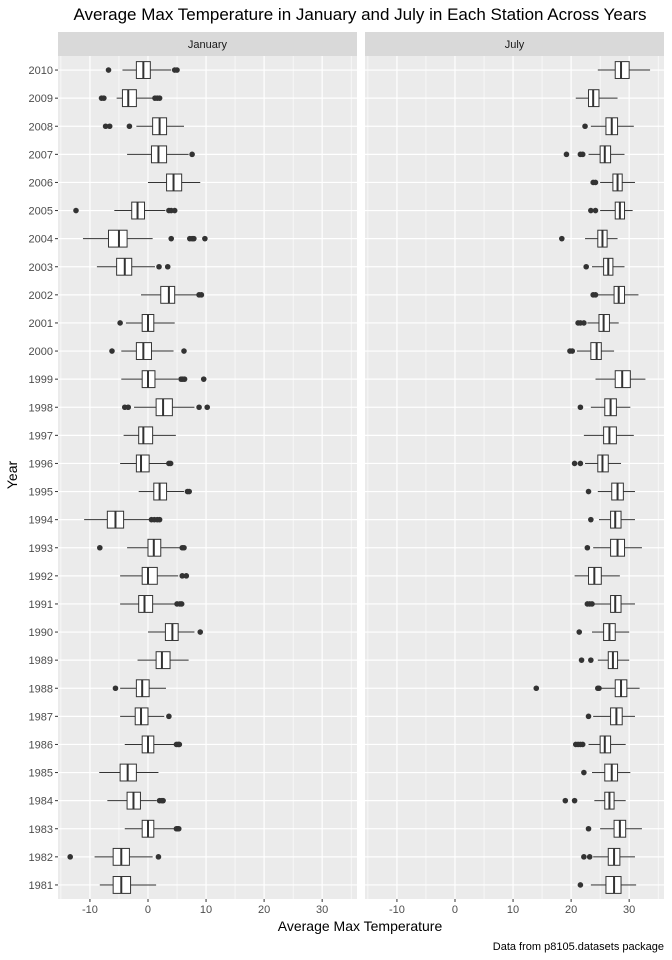  What do you see at coordinates (597, 575) in the screenshot?
I see `box-july-1992` at bounding box center [597, 575].